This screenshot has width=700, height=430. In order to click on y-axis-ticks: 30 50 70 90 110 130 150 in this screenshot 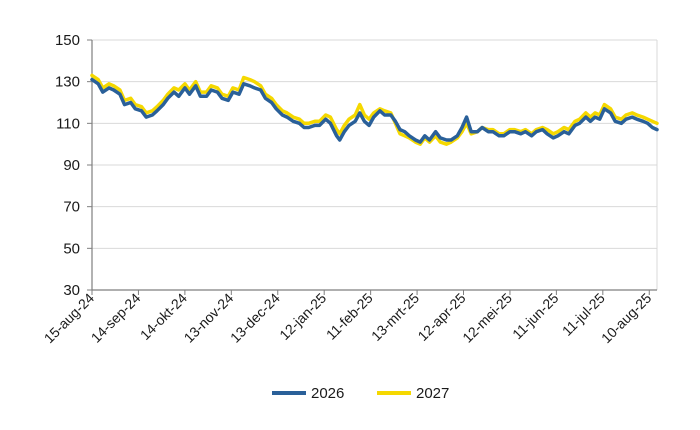, I will do `click(73, 165)`.